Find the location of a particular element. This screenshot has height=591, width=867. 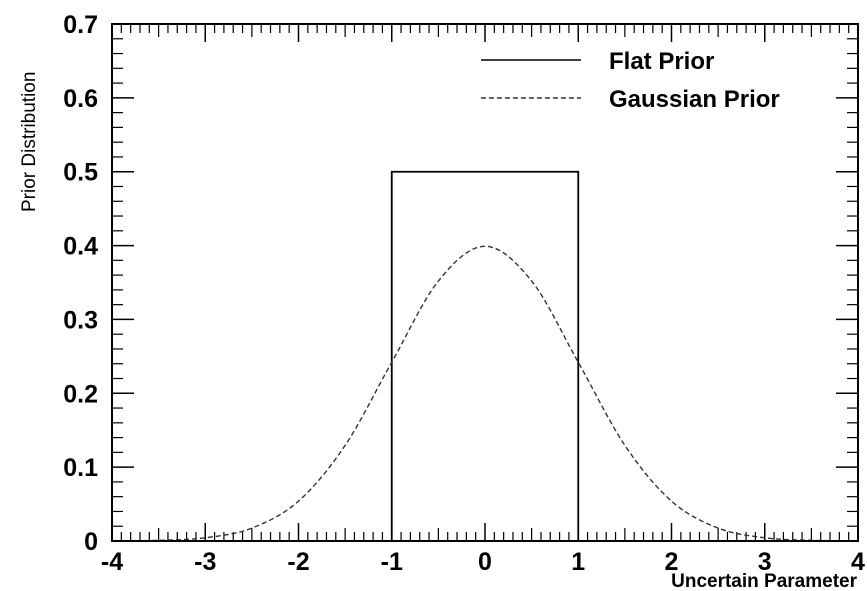

x-axis-title: Uncertain Parameter is located at coordinates (764, 581).